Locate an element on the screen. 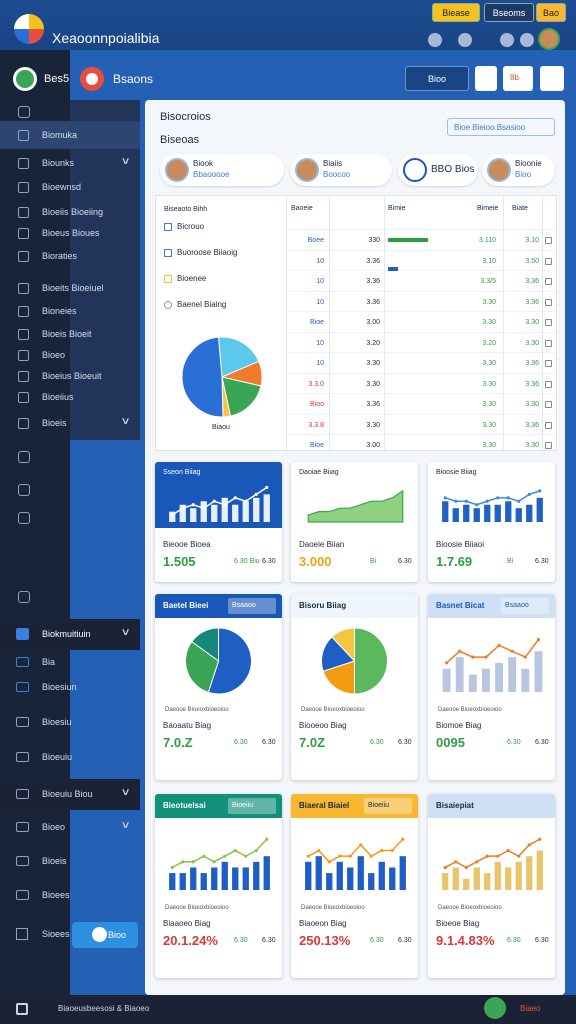  filter: Bioe Bieioo Bsasioo is located at coordinates (501, 127).